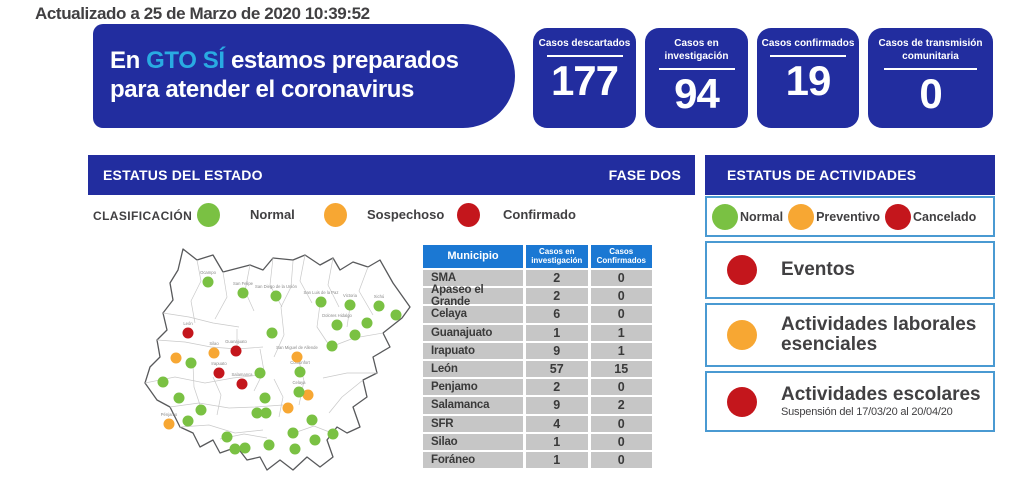  What do you see at coordinates (454, 387) in the screenshot?
I see `cell-municipio: Penjamo` at bounding box center [454, 387].